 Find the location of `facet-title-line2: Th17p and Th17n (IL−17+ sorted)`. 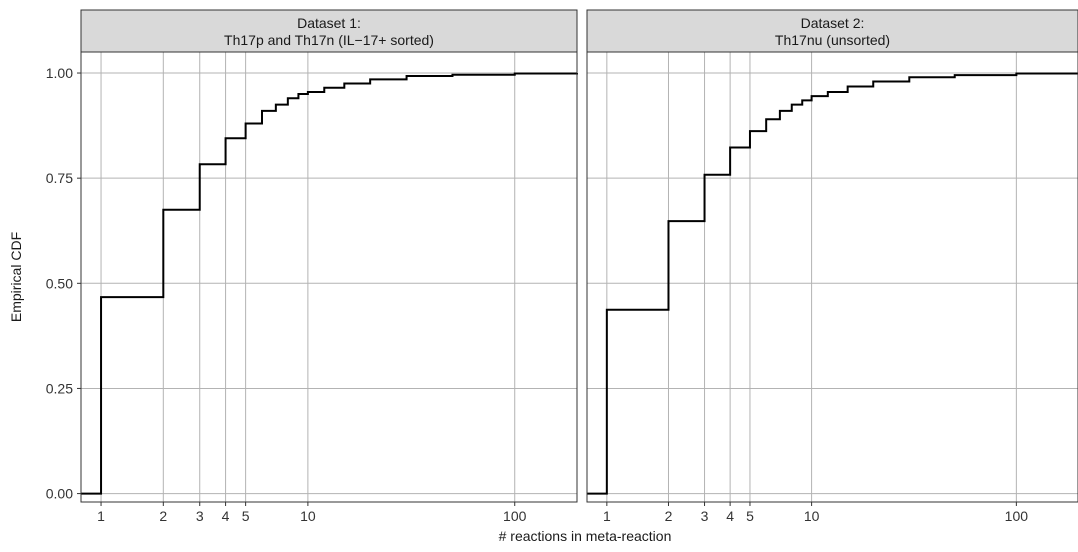

facet-title-line2: Th17p and Th17n (IL−17+ sorted) is located at coordinates (329, 40).